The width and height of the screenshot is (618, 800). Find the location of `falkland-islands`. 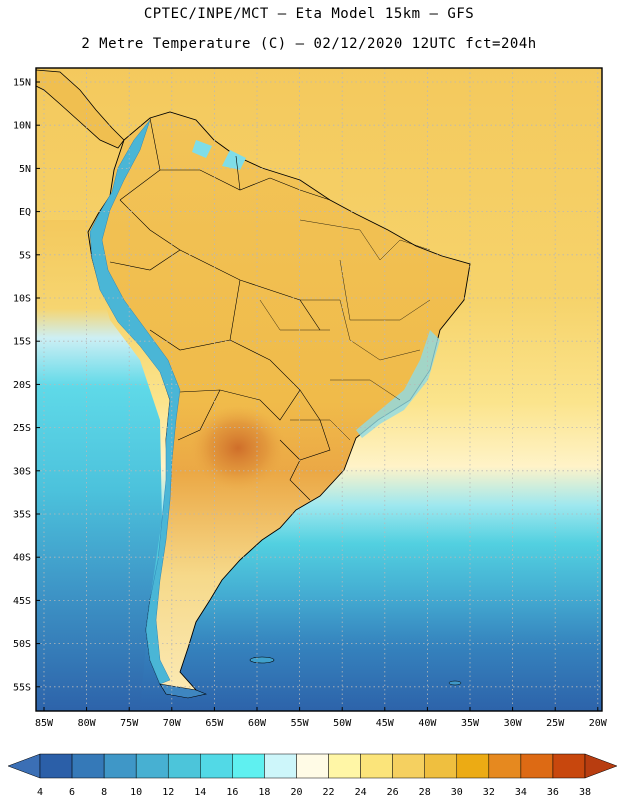

falkland-islands is located at coordinates (262, 660).